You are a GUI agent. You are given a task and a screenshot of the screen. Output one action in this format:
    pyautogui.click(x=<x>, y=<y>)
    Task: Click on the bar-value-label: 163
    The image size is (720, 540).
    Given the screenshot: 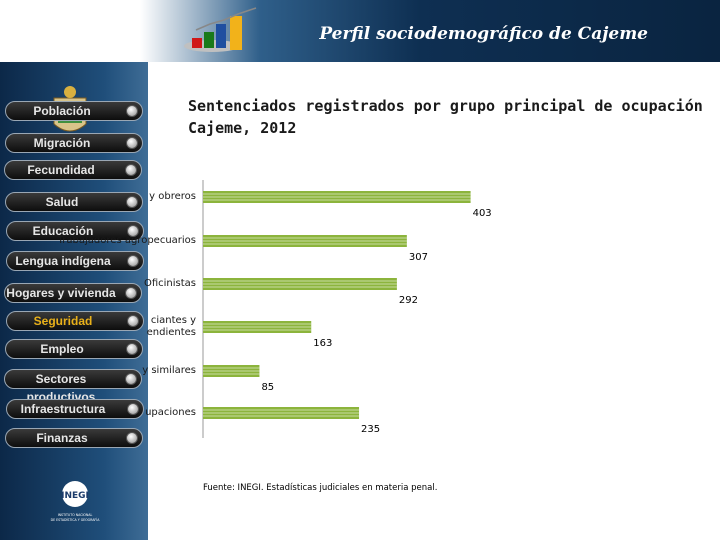 What is the action you would take?
    pyautogui.click(x=322, y=343)
    